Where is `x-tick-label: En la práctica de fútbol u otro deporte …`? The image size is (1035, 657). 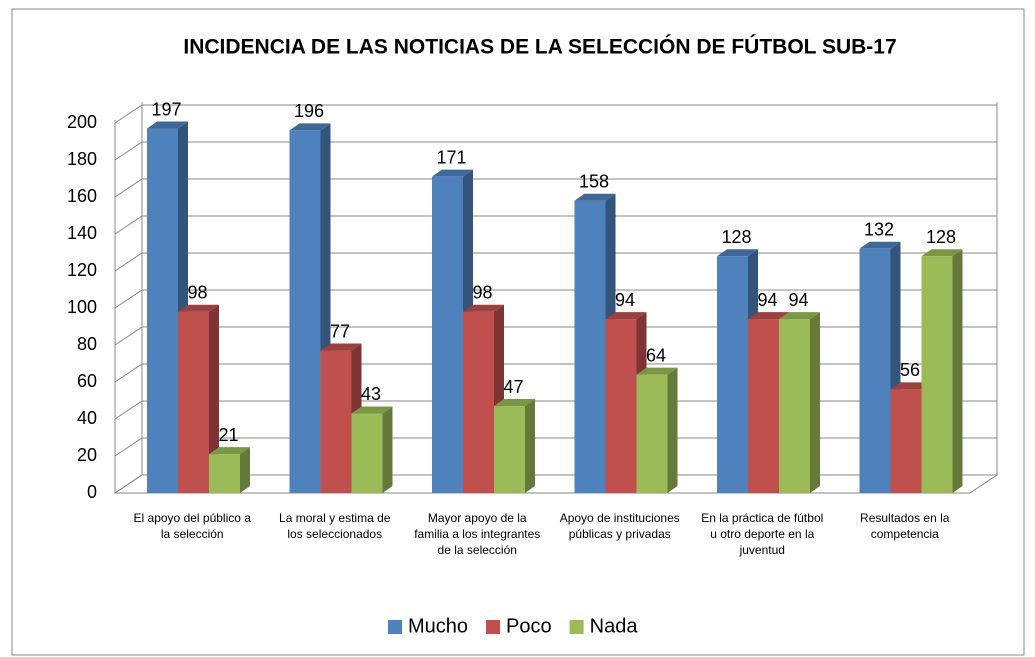 x-tick-label: En la práctica de fútbol u otro deporte … is located at coordinates (762, 534).